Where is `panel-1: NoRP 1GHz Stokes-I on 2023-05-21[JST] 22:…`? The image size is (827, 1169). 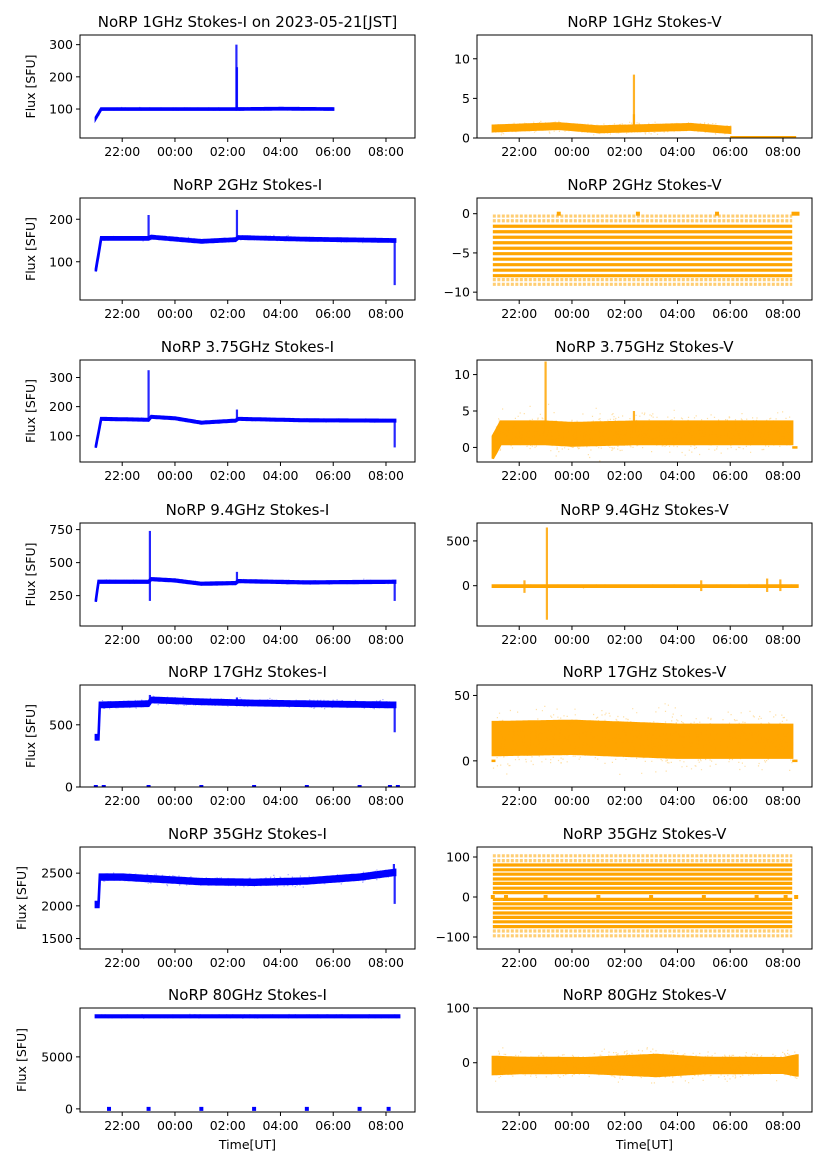 panel-1: NoRP 1GHz Stokes-I on 2023-05-21[JST] 22:… is located at coordinates (219, 86).